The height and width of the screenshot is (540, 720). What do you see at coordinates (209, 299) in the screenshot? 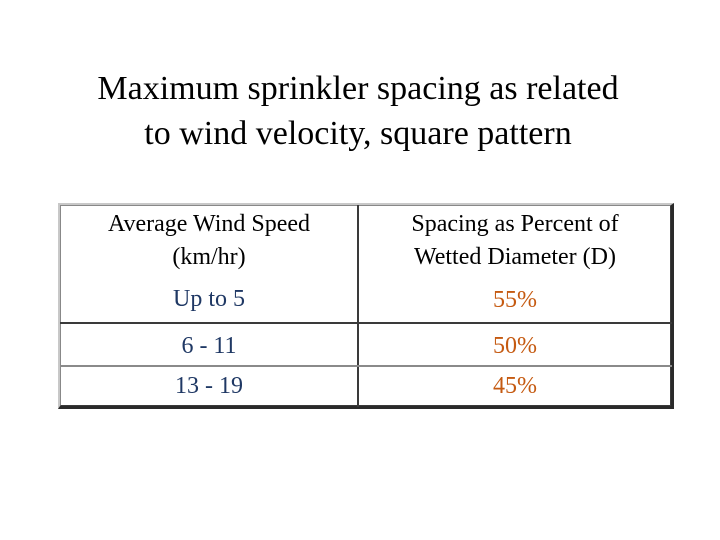
I see `wind-speed-cell-row-1: Up to 5` at bounding box center [209, 299].